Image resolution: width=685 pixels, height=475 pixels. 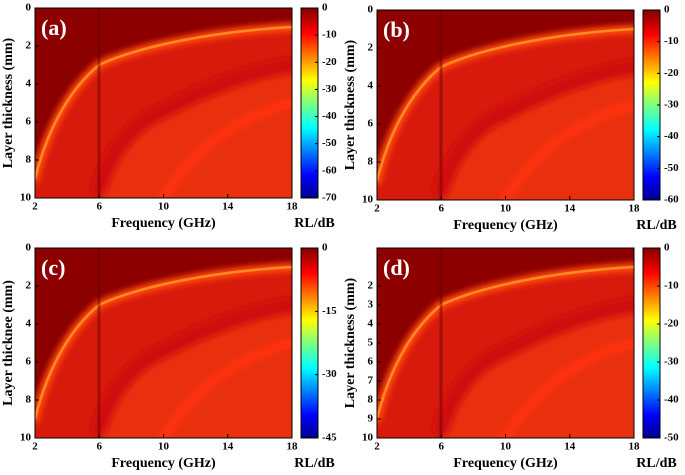 What do you see at coordinates (371, 419) in the screenshot?
I see `y-tick-label: 9` at bounding box center [371, 419].